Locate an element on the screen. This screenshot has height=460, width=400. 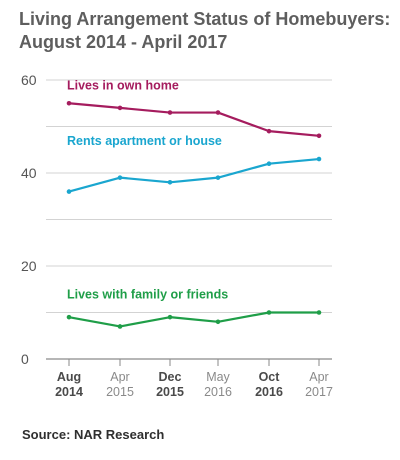
source-note: Source: NAR Research is located at coordinates (93, 434).